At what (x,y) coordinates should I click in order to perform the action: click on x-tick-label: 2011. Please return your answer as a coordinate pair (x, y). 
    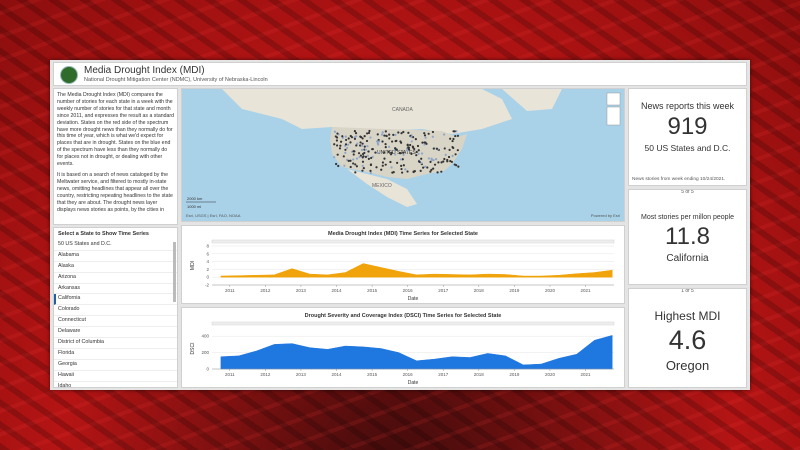
    Looking at the image, I should click on (230, 290).